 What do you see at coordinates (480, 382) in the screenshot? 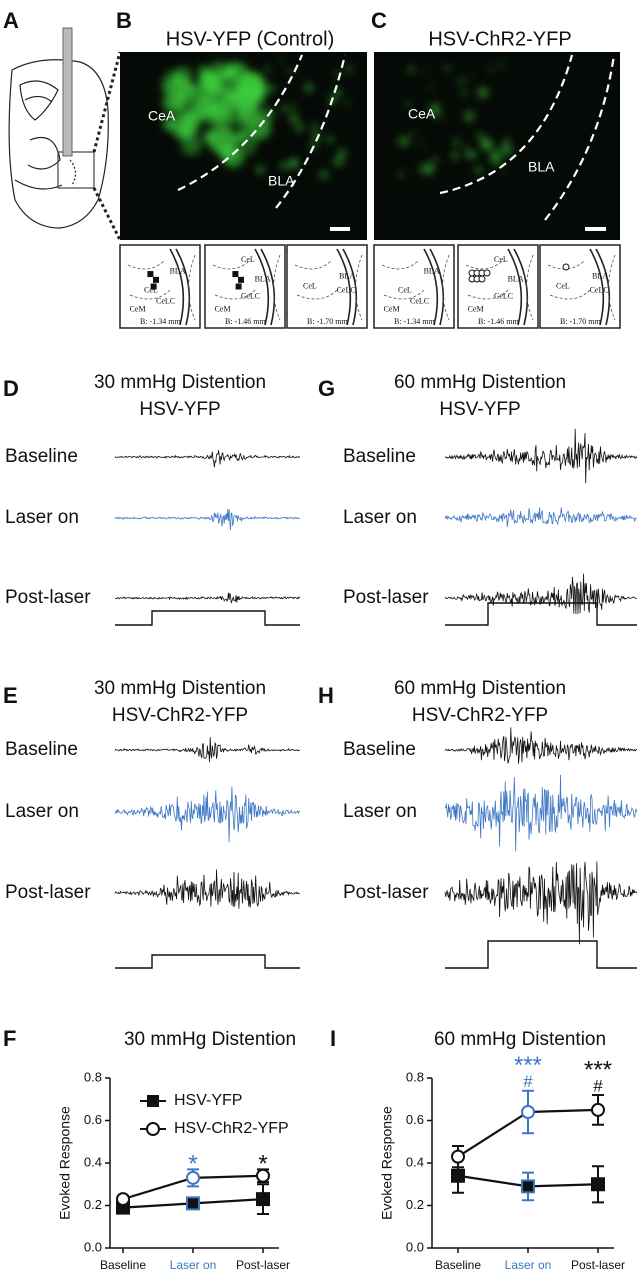
I see `recording-title: 60 mmHg Distention` at bounding box center [480, 382].